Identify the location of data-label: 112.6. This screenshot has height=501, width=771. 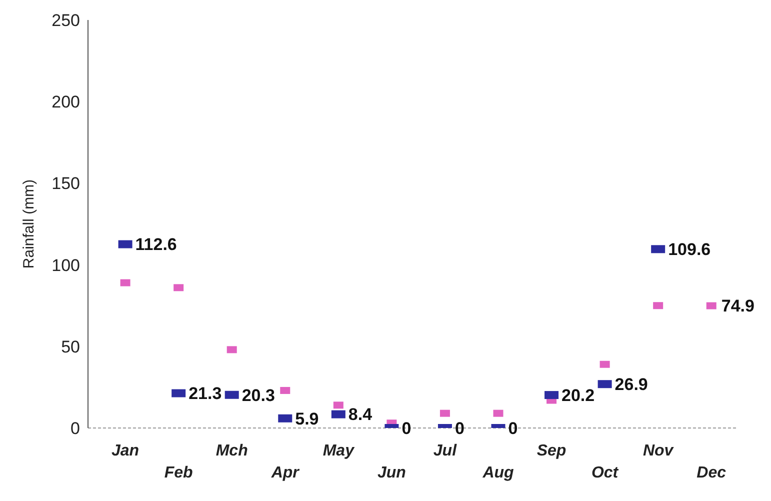
(156, 244).